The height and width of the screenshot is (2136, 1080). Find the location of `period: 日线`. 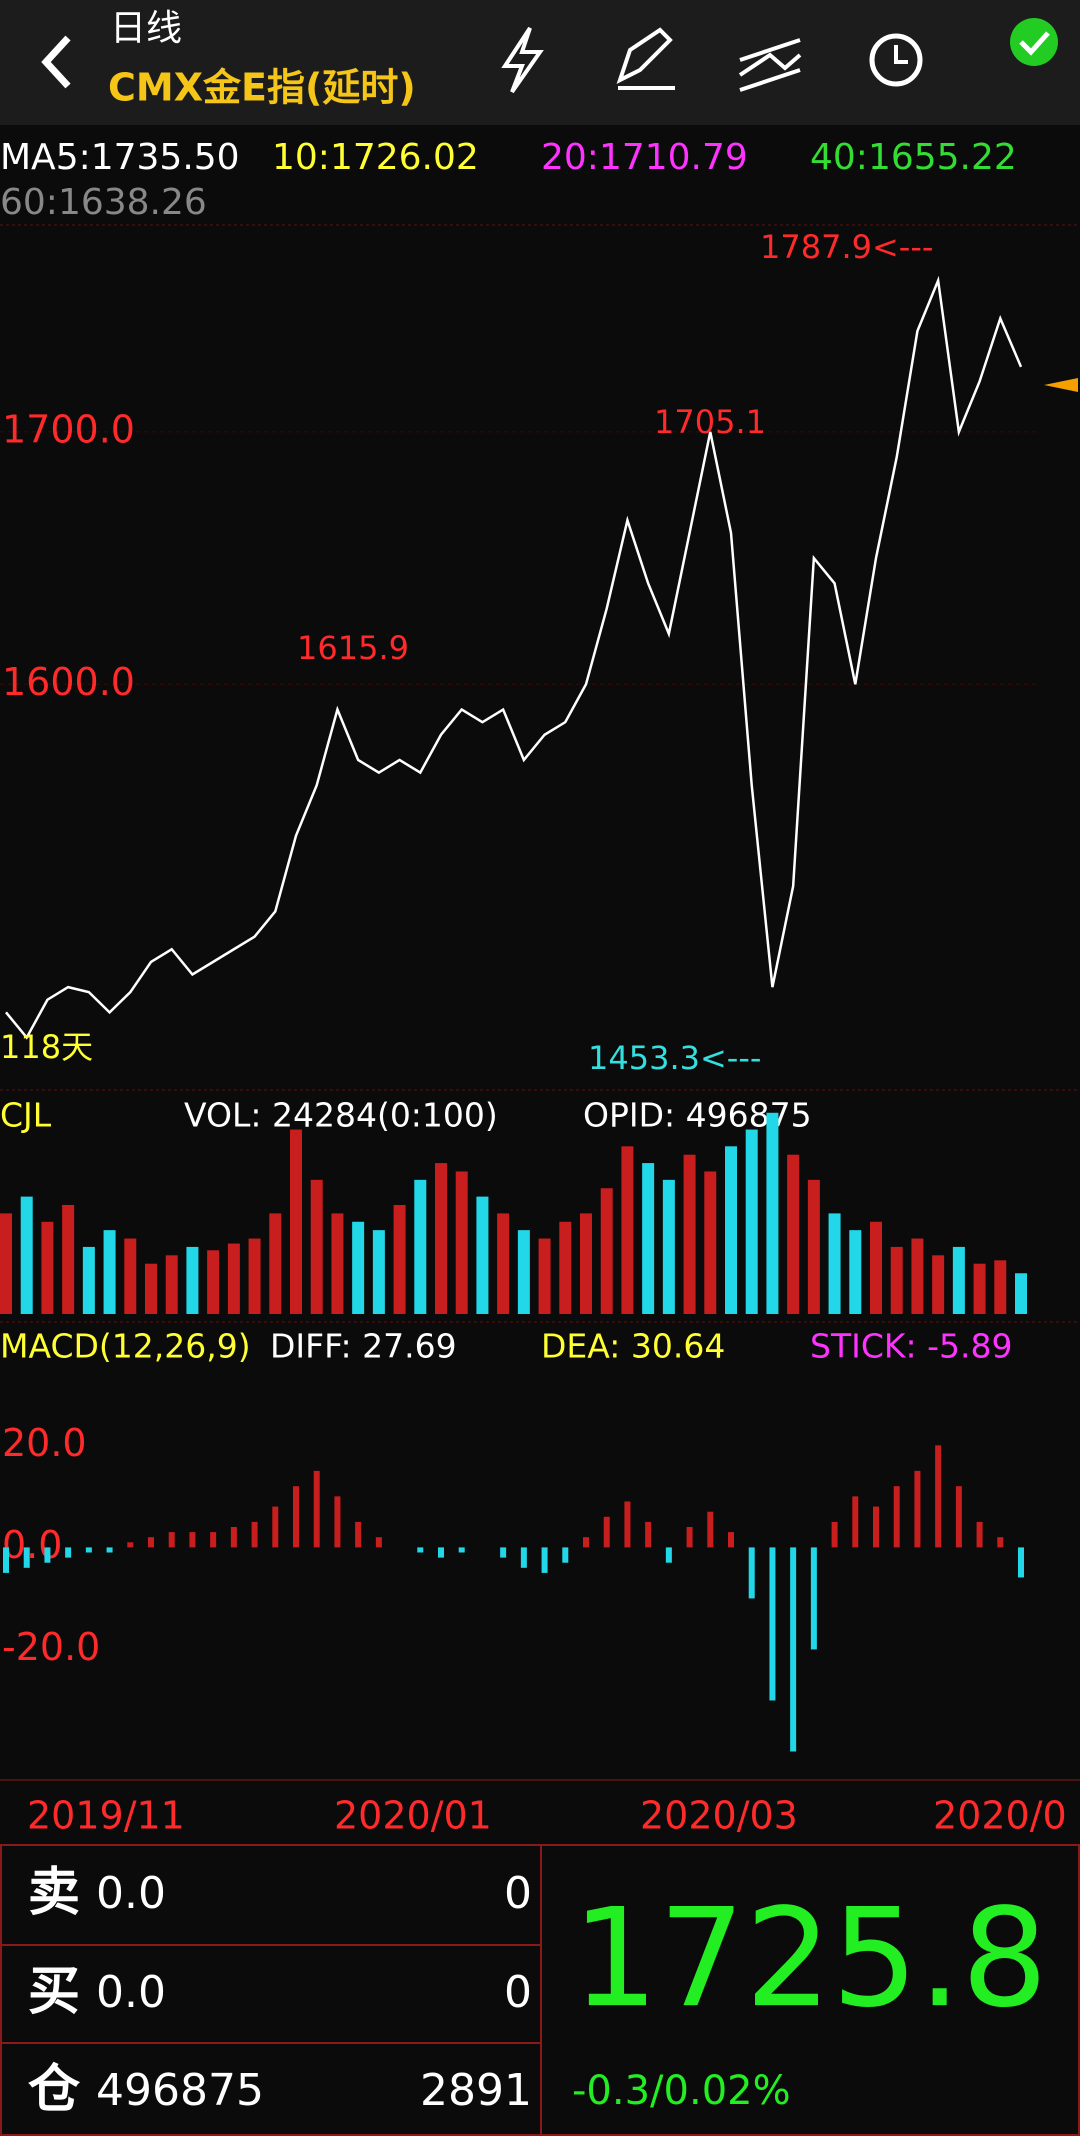

period: 日线 is located at coordinates (146, 28).